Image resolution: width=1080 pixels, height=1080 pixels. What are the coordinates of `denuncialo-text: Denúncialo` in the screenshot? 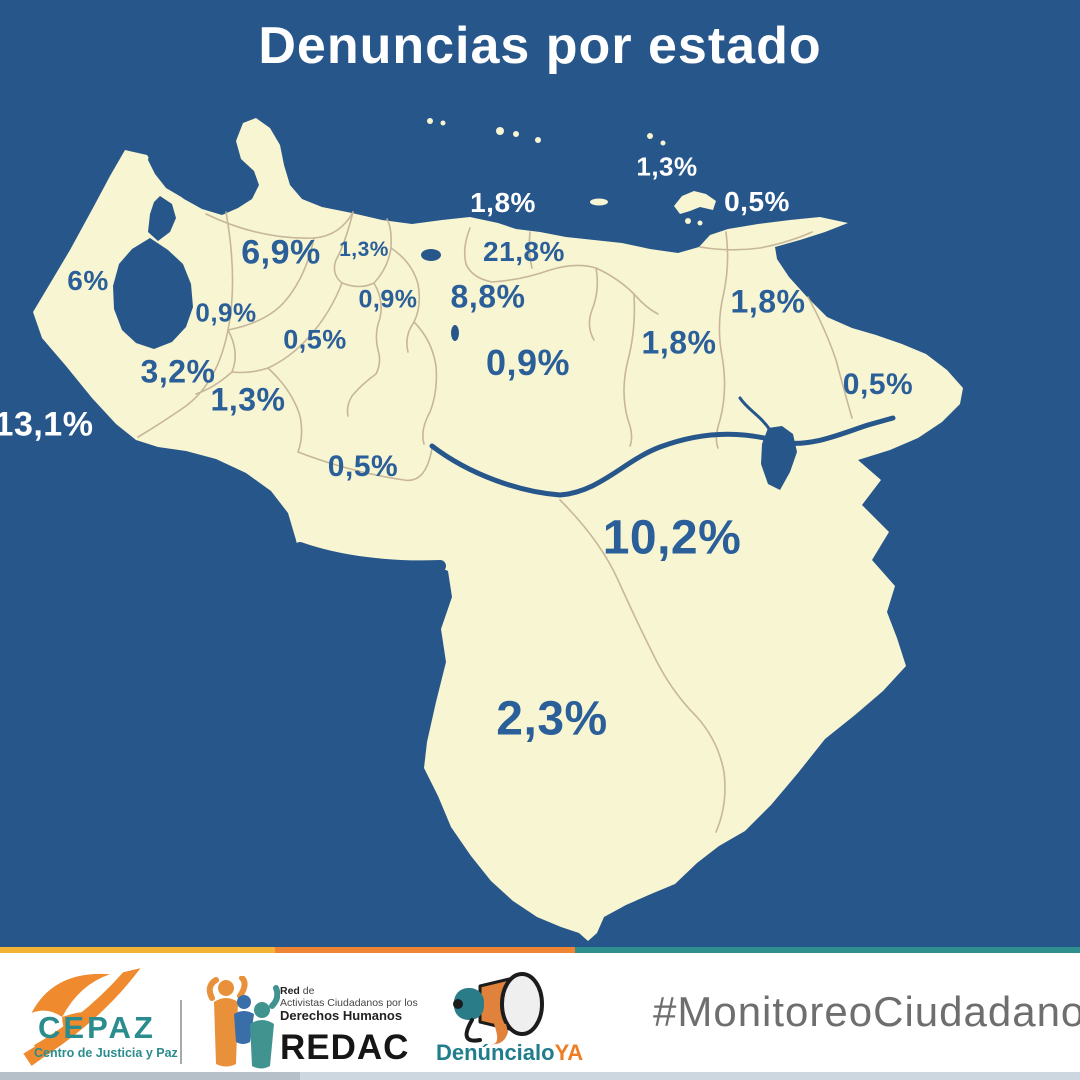 It's located at (495, 1052).